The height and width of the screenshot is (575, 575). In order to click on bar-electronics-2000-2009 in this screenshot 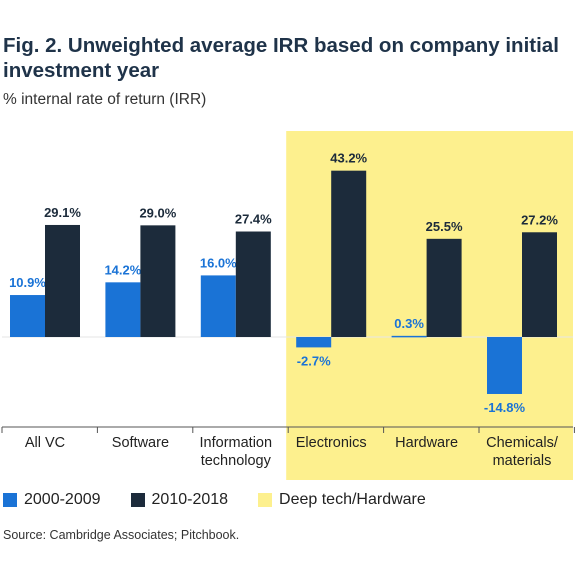, I will do `click(314, 342)`.